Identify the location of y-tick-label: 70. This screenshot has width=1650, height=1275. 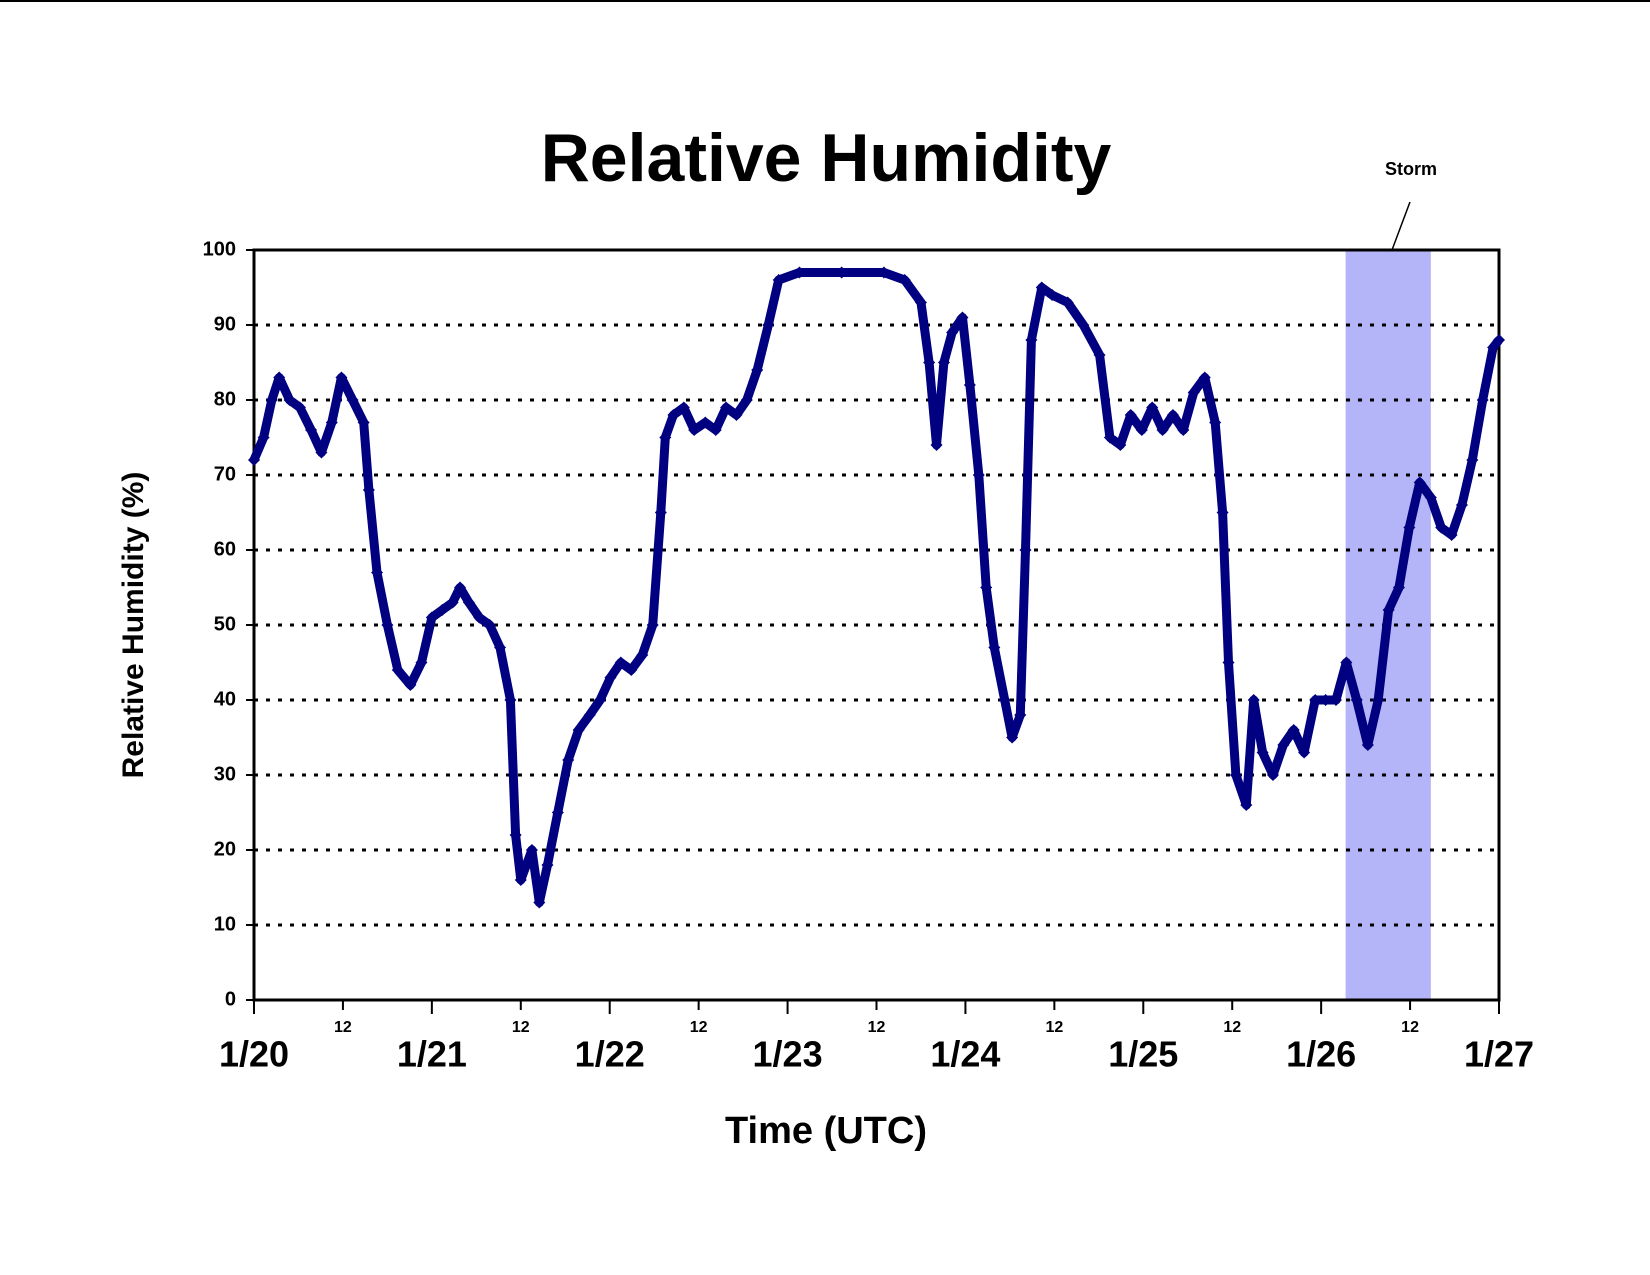
(225, 474).